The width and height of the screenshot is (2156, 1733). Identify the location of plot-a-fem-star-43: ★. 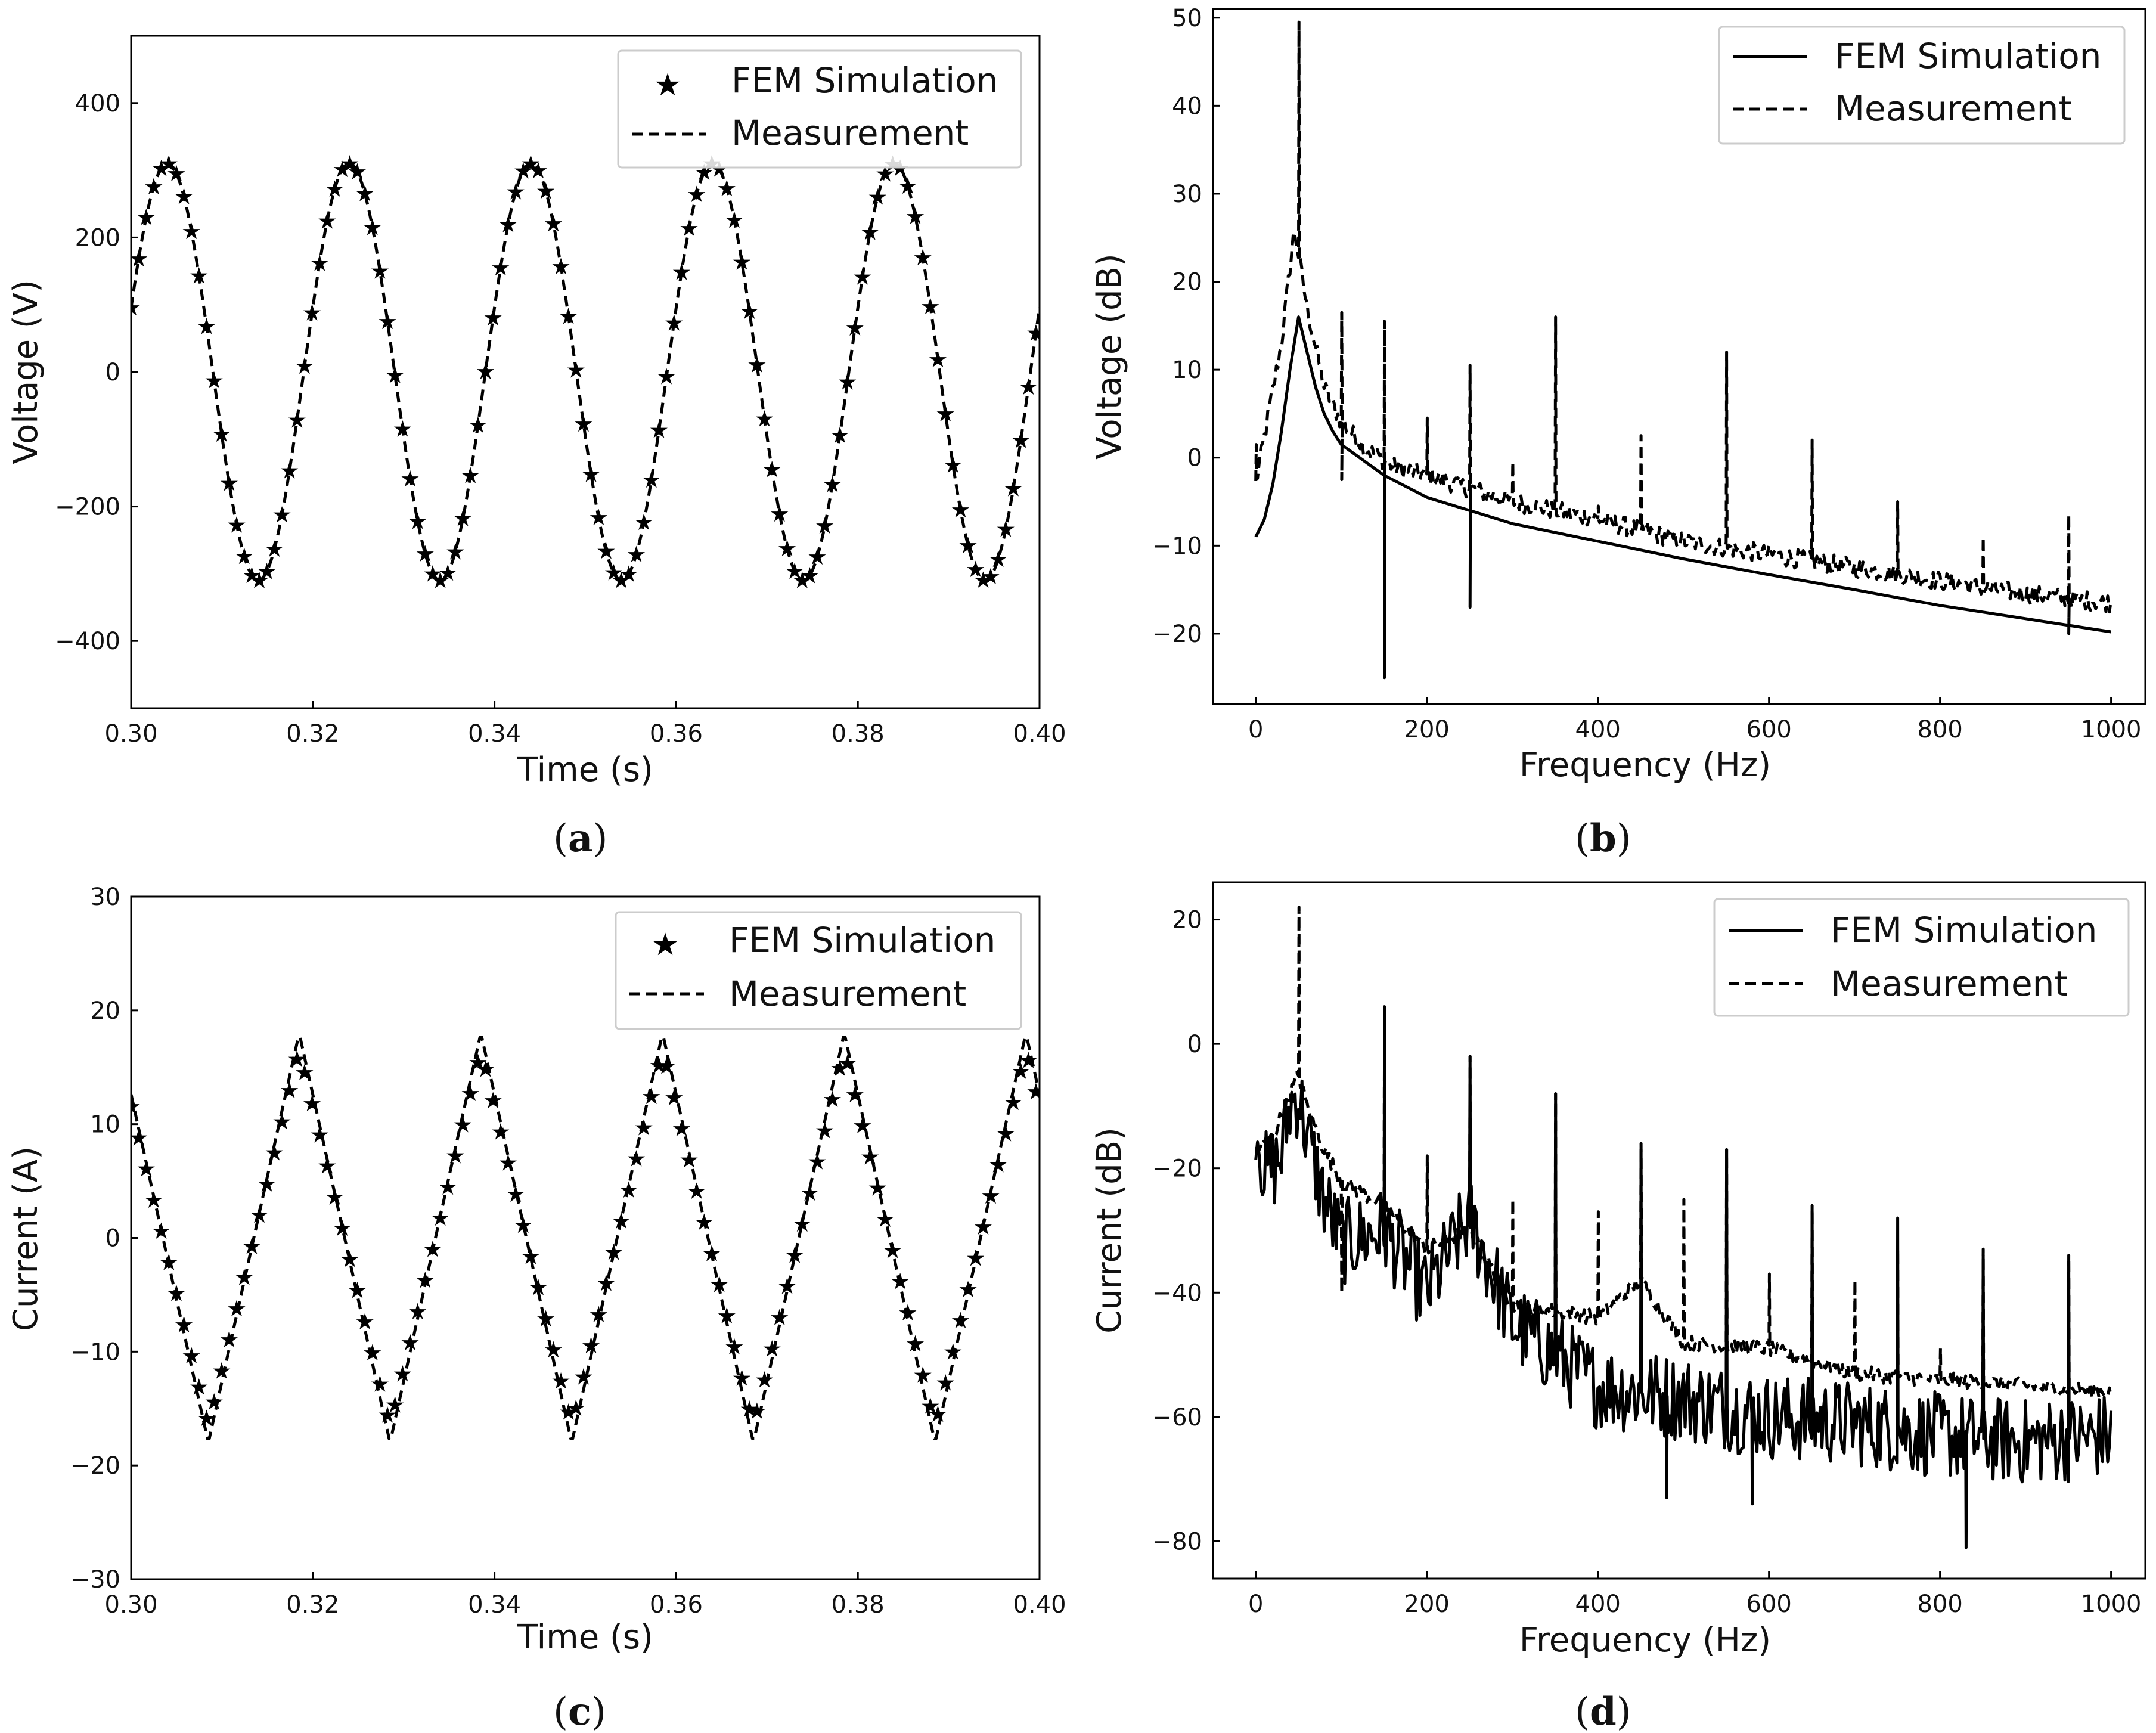
(455, 552).